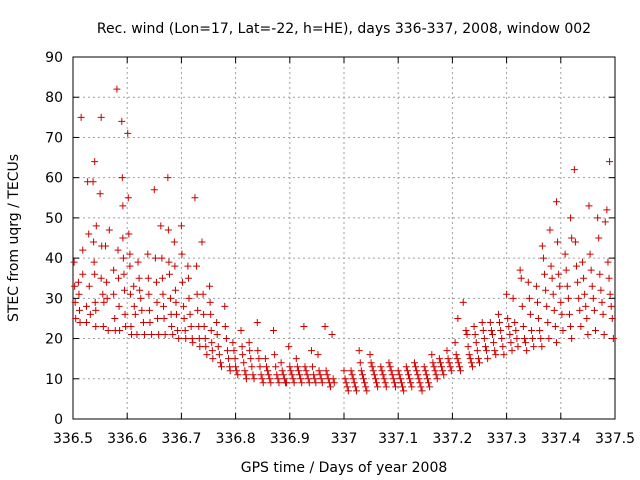  Describe the element at coordinates (73, 439) in the screenshot. I see `x-tick-label: 336.5` at that location.